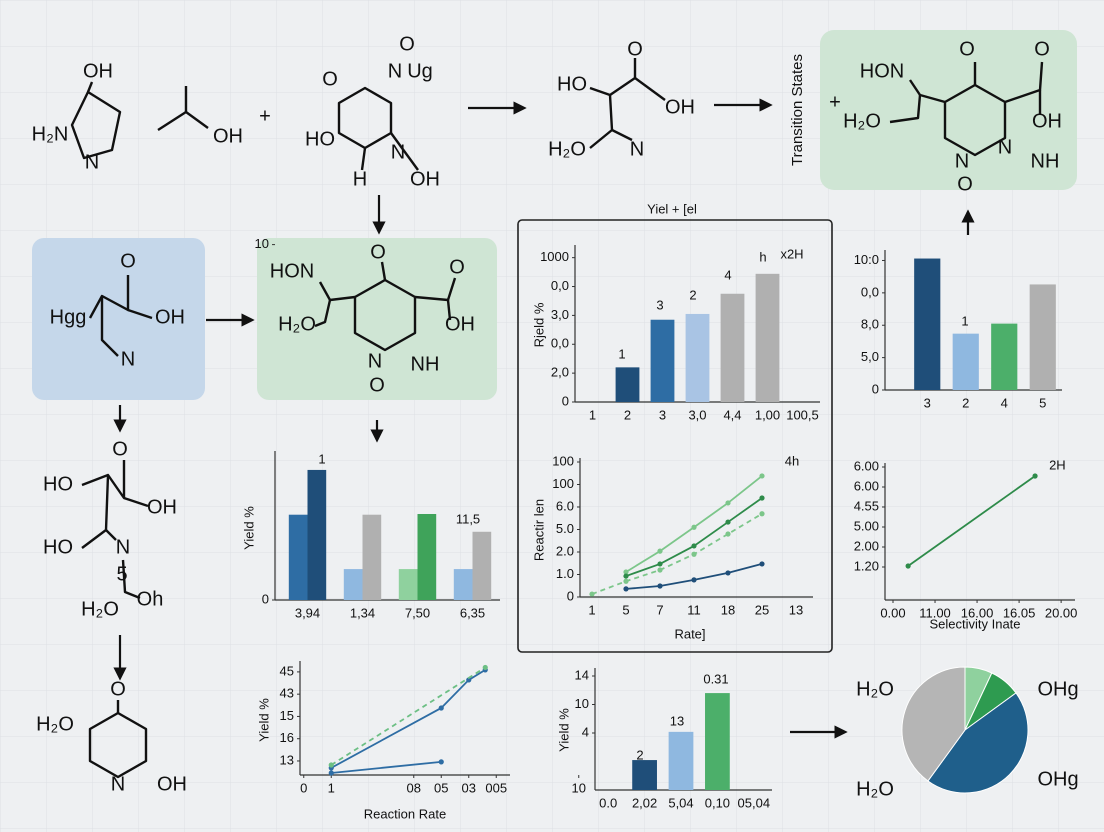 The width and height of the screenshot is (1104, 832). I want to click on y-tick-label: 4, so click(585, 731).